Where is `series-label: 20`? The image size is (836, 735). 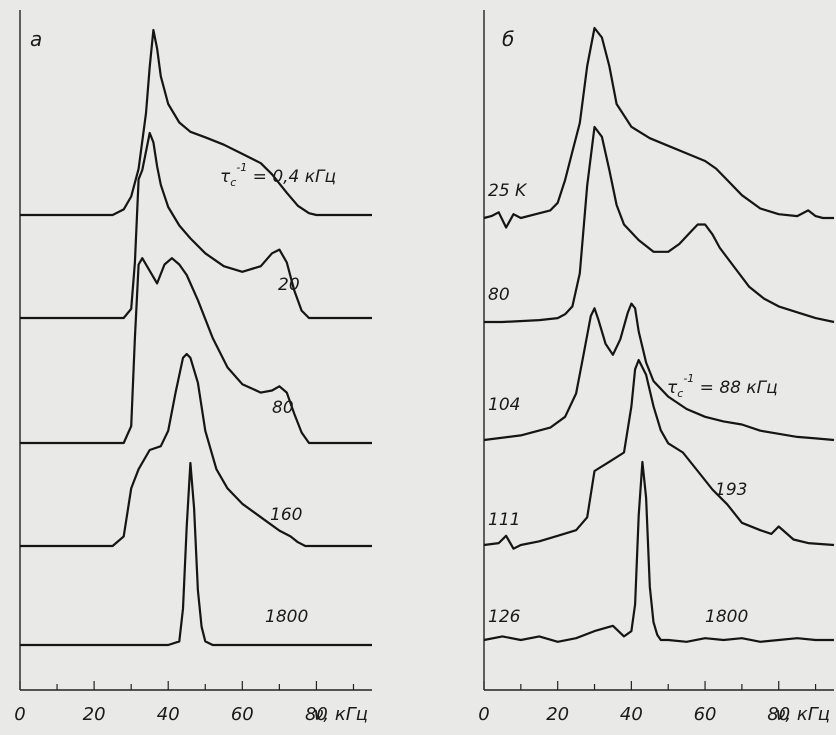 series-label: 20 is located at coordinates (289, 285).